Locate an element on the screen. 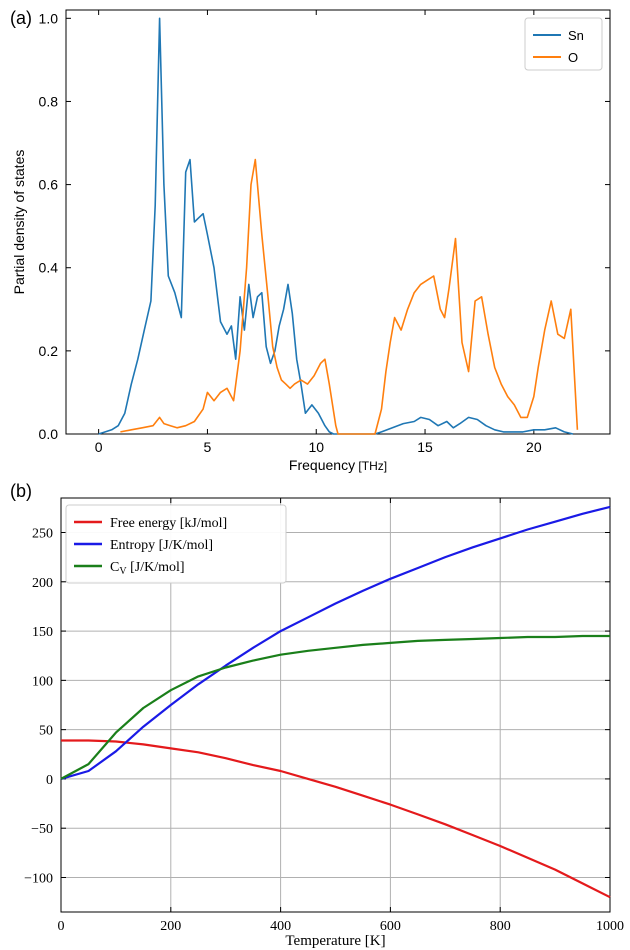 The height and width of the screenshot is (950, 630). y-tick-label: −100 is located at coordinates (38, 879).